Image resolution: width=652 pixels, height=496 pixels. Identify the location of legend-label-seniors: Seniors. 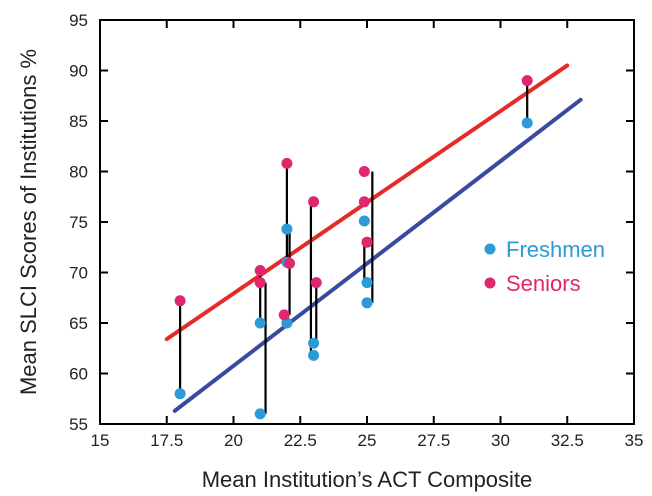
(543, 283).